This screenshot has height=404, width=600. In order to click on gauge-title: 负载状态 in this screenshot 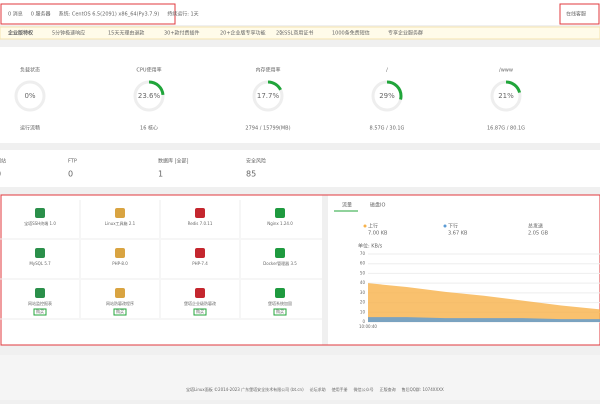, I will do `click(30, 70)`.